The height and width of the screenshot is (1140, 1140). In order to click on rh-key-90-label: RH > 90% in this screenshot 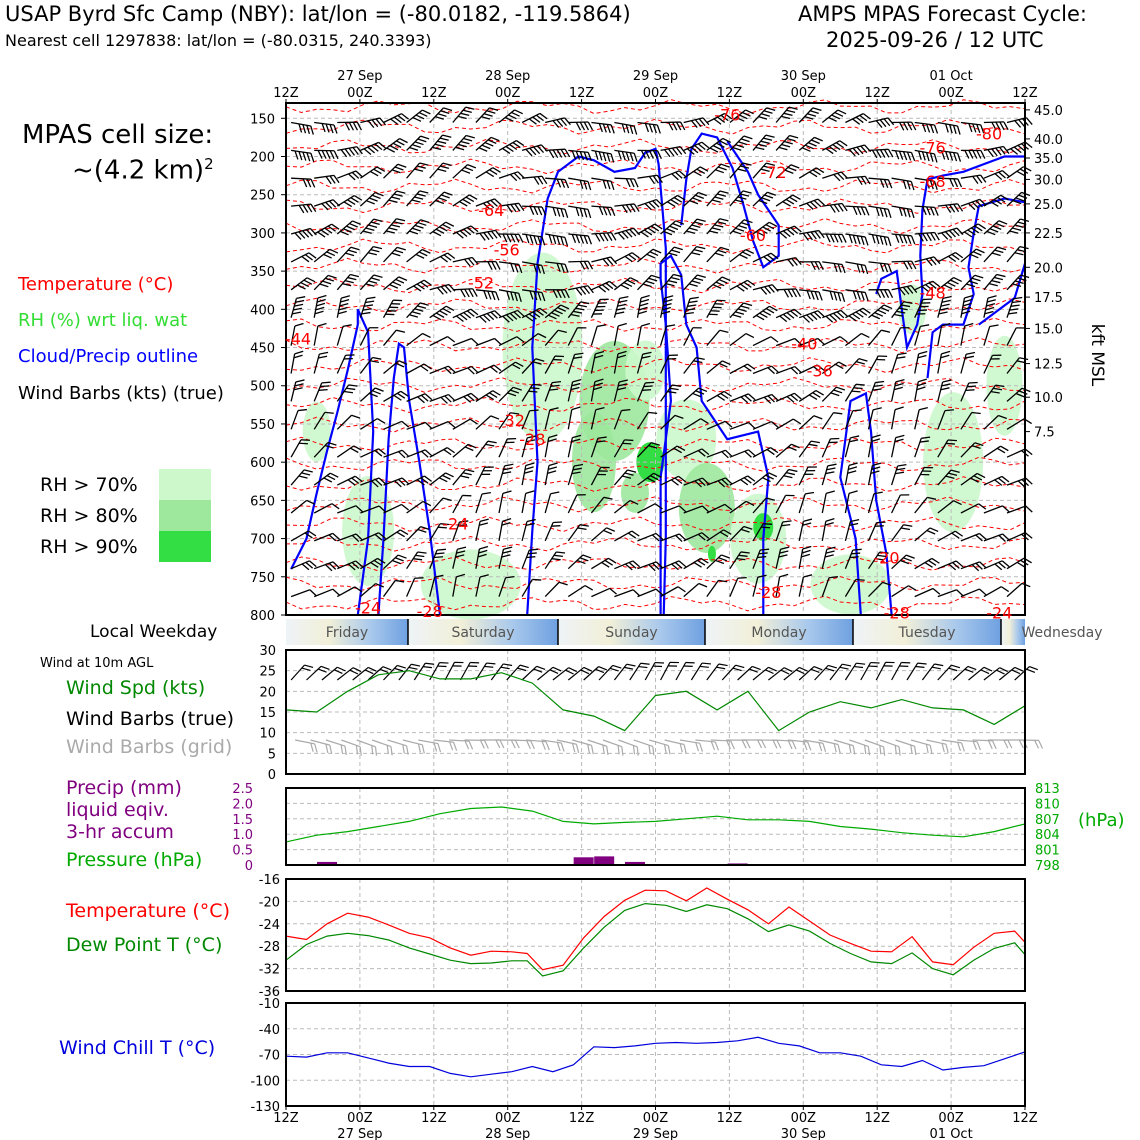, I will do `click(89, 547)`.